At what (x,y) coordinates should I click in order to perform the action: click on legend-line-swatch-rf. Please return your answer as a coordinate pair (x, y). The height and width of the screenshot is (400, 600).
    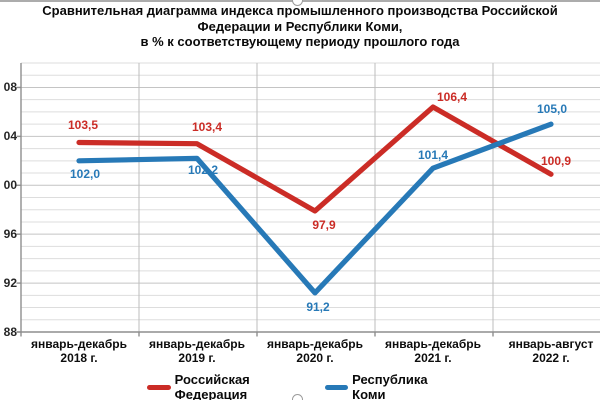
    Looking at the image, I should click on (159, 387).